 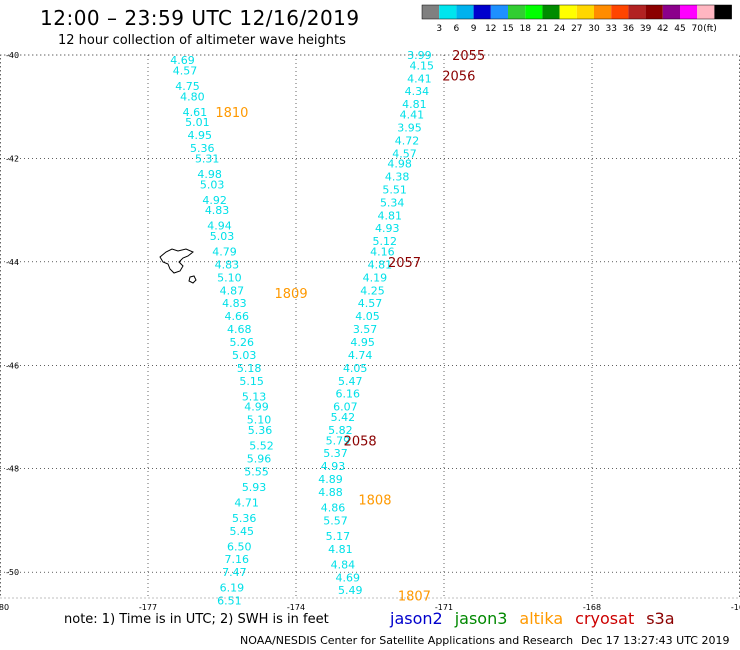 What do you see at coordinates (12, 365) in the screenshot?
I see `latitude-tick-label: -46` at bounding box center [12, 365].